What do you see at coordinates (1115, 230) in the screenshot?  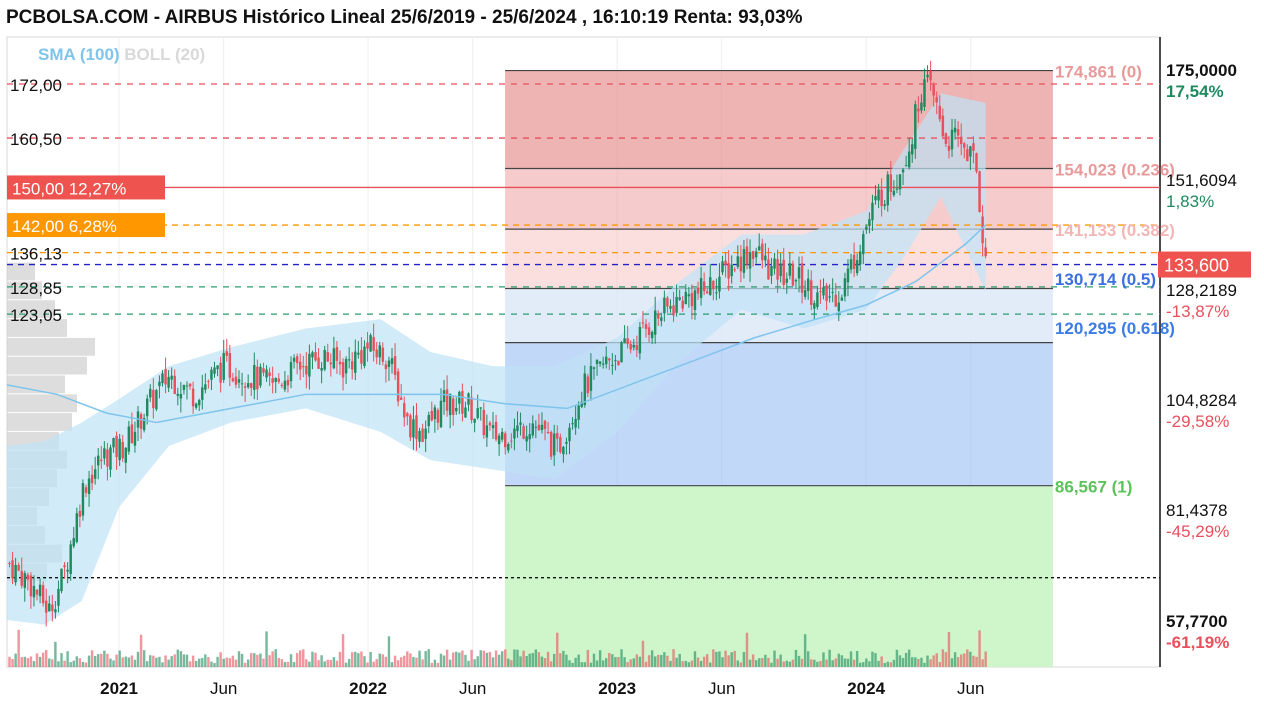 I see `fib-label-2: 141,133 (0.382)` at bounding box center [1115, 230].